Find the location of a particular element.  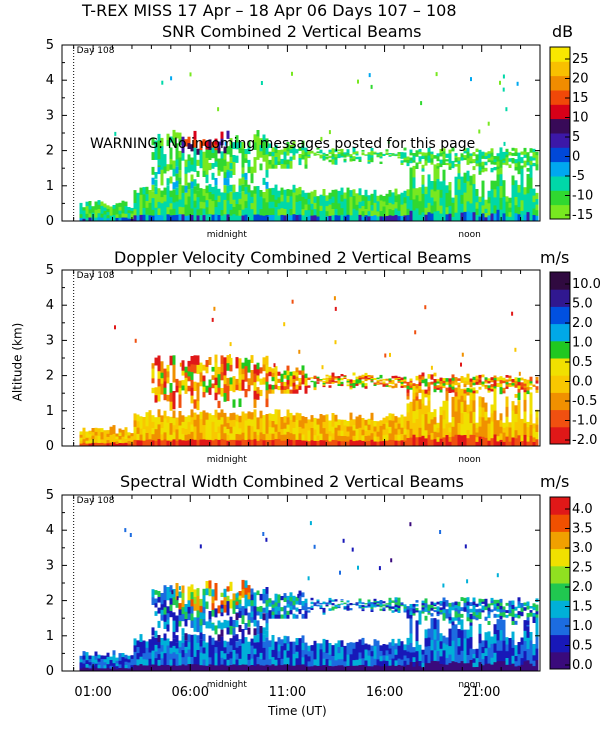

snr-units: dB is located at coordinates (563, 31).